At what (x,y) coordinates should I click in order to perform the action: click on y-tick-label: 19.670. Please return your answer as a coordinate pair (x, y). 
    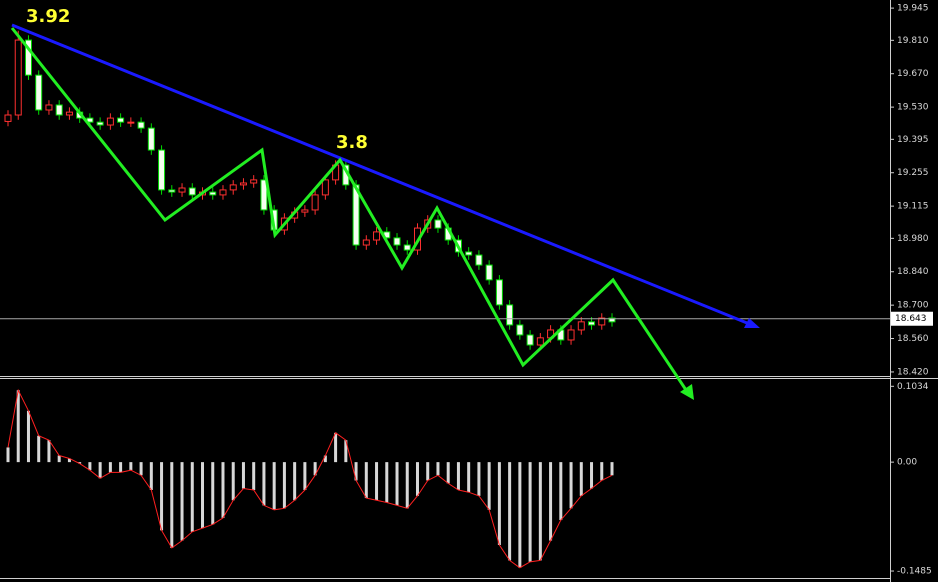
    Looking at the image, I should click on (913, 74).